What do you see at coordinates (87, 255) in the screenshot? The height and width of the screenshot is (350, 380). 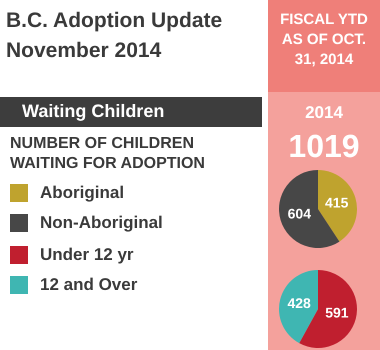 I see `legend-label: Under 12 yr` at bounding box center [87, 255].